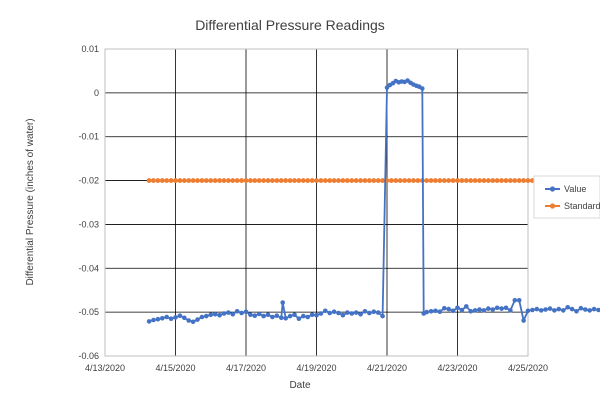 The height and width of the screenshot is (400, 600). Describe the element at coordinates (566, 197) in the screenshot. I see `legend-box` at that location.